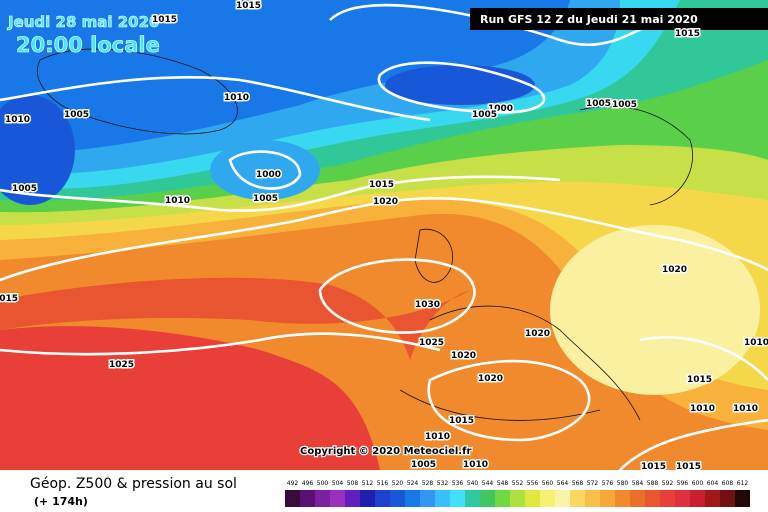 The width and height of the screenshot is (768, 512). What do you see at coordinates (338, 483) in the screenshot?
I see `scale-label: 504` at bounding box center [338, 483].